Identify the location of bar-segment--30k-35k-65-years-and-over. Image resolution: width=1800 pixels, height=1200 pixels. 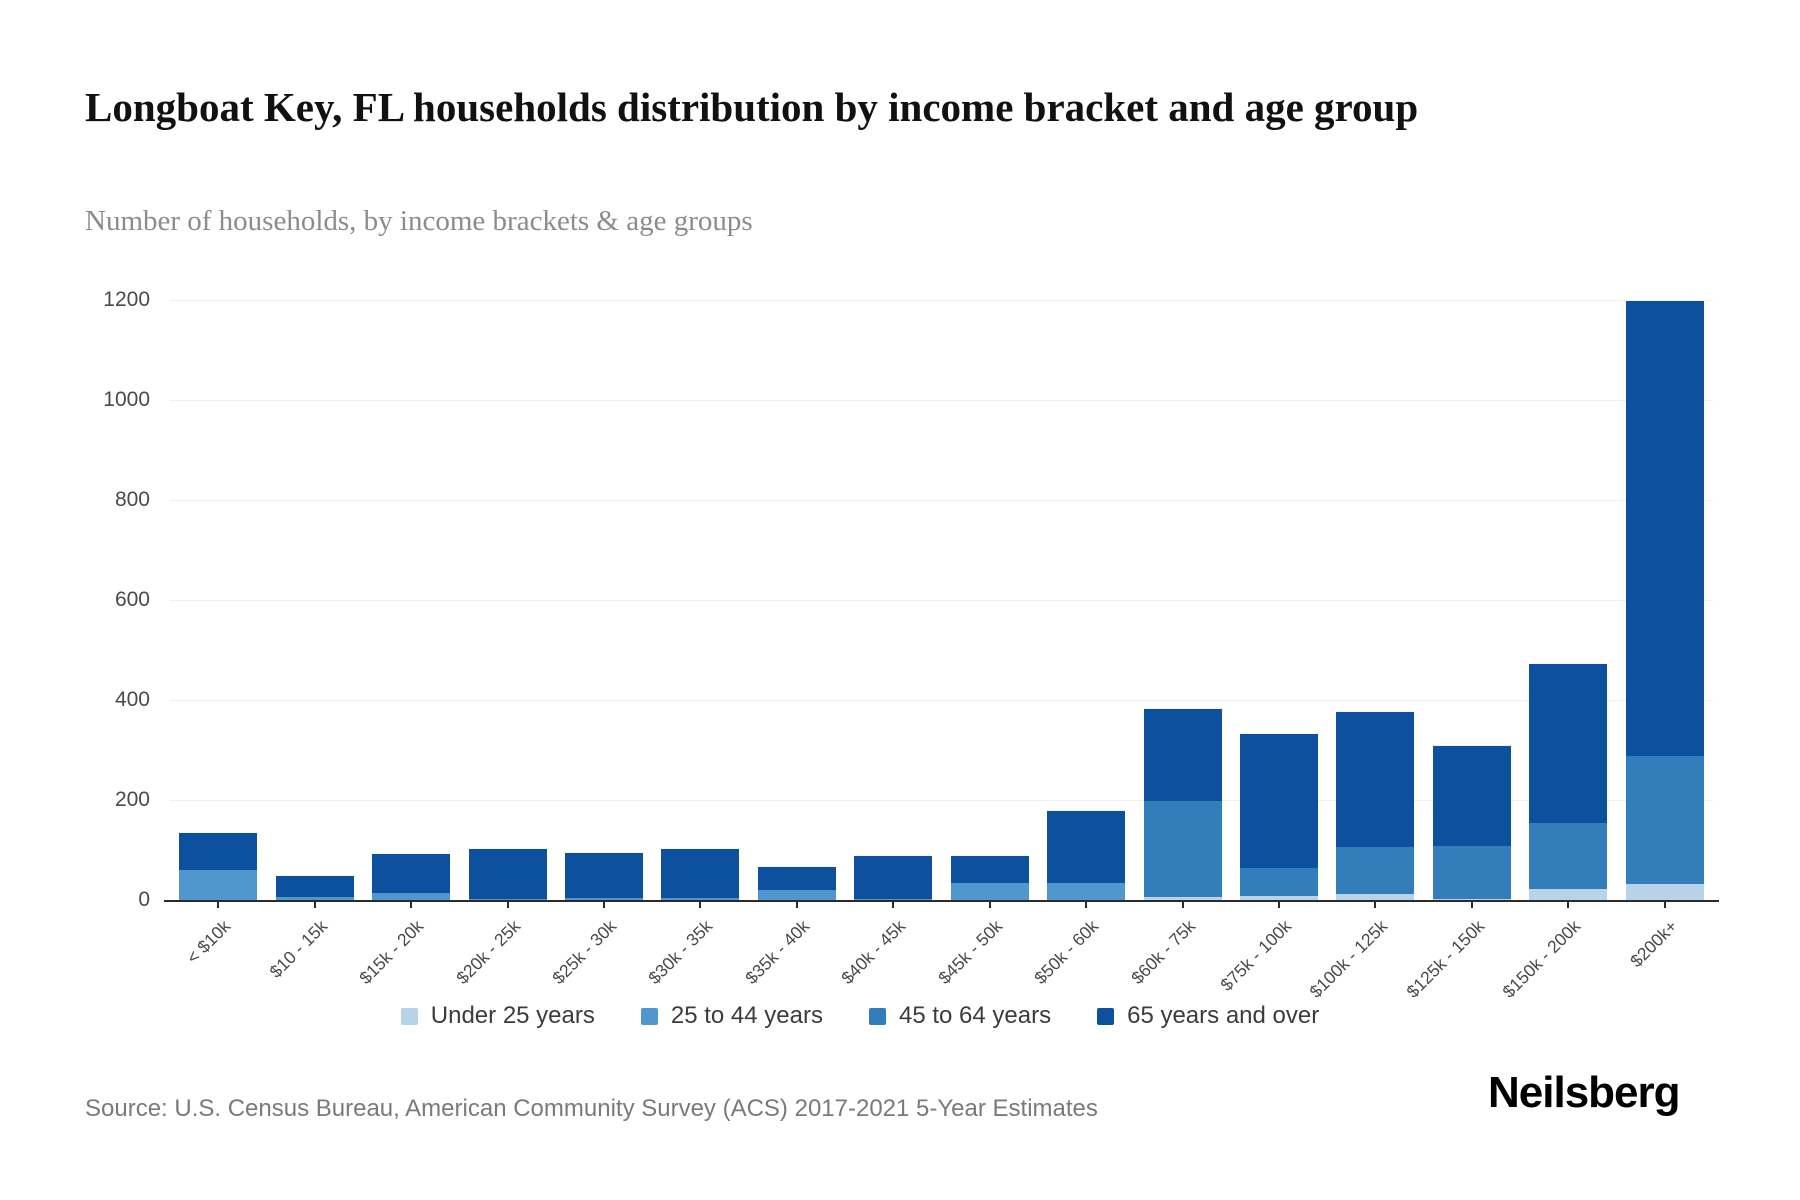
(700, 872).